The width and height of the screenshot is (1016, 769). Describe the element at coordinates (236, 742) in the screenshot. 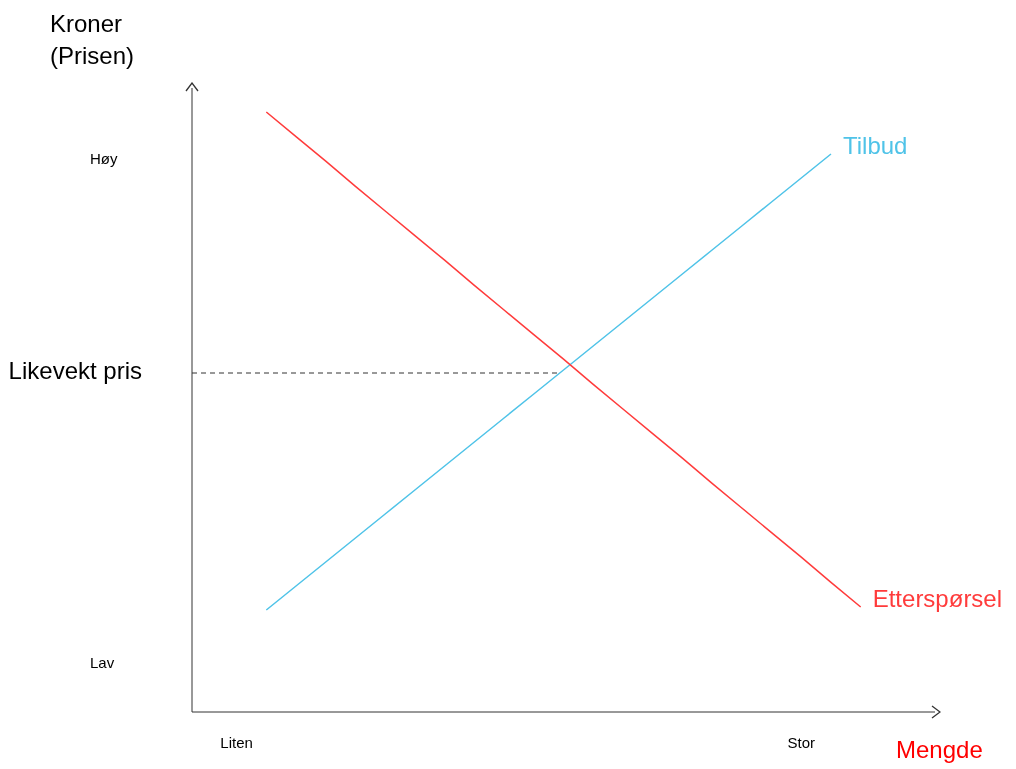

I see `x-tick-label: Liten` at that location.